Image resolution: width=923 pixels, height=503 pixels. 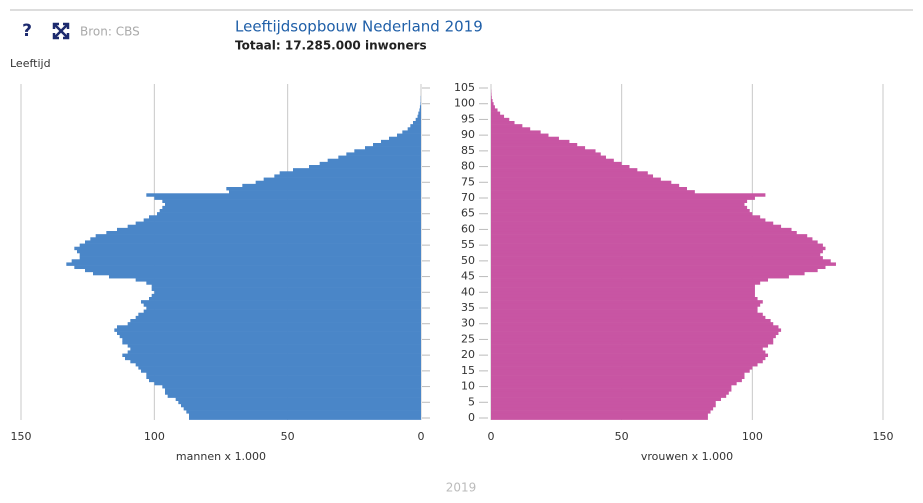 What do you see at coordinates (468, 118) in the screenshot?
I see `y-tick-label: 95` at bounding box center [468, 118].